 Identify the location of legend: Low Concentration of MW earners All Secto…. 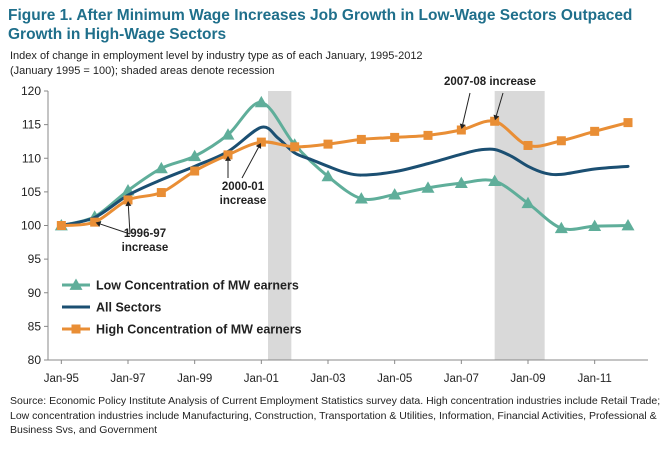
(182, 307).